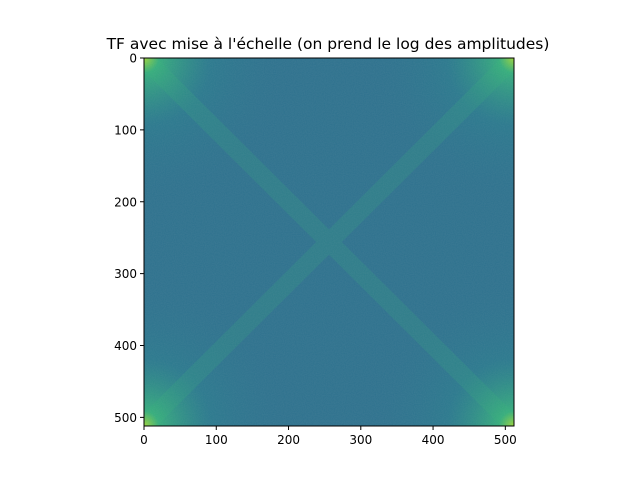 Image resolution: width=640 pixels, height=480 pixels. I want to click on x-tick-label: 0, so click(144, 440).